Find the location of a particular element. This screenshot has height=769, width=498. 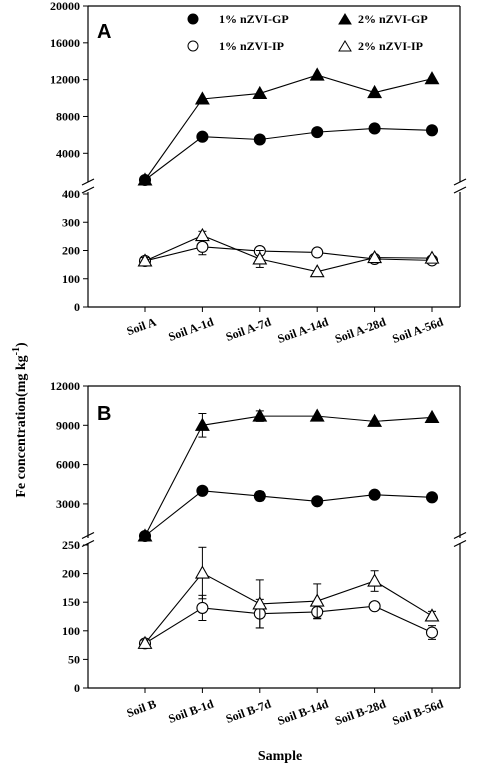

legend-label-2pct-ip: 2% nZVI-IP is located at coordinates (390, 46).